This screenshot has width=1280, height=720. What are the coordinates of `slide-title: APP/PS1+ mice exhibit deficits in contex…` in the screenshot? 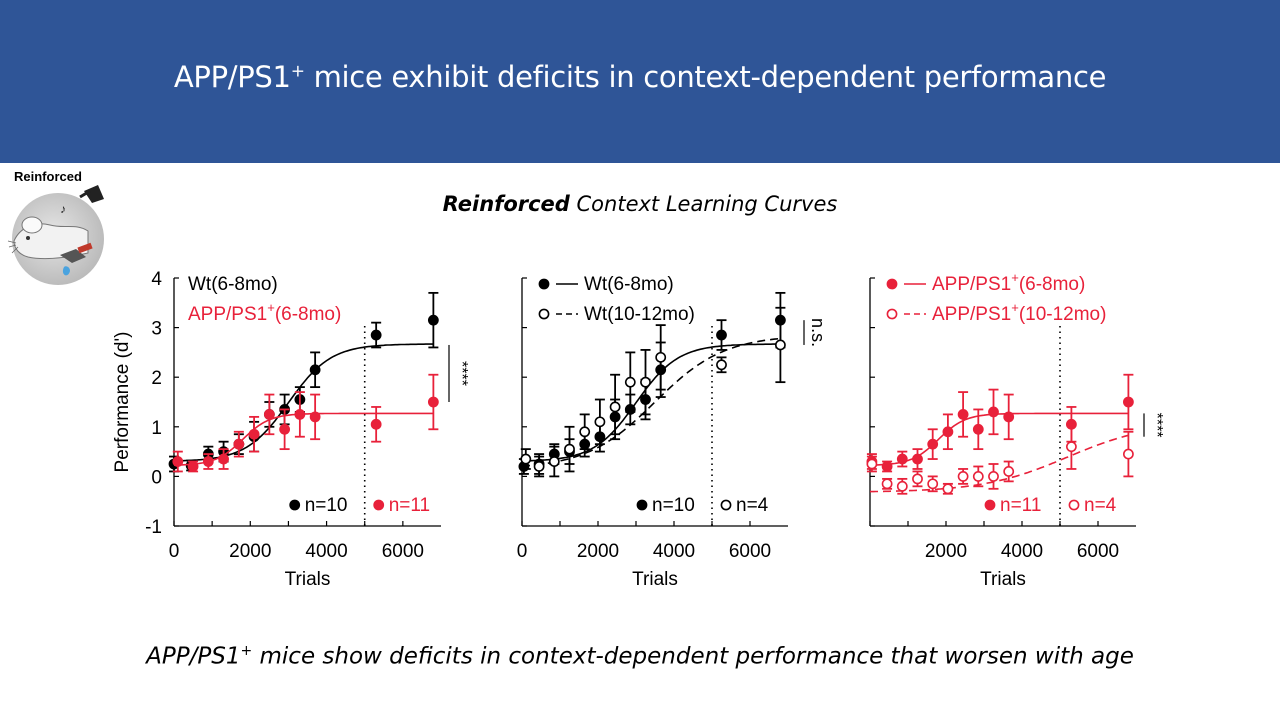 It's located at (640, 77).